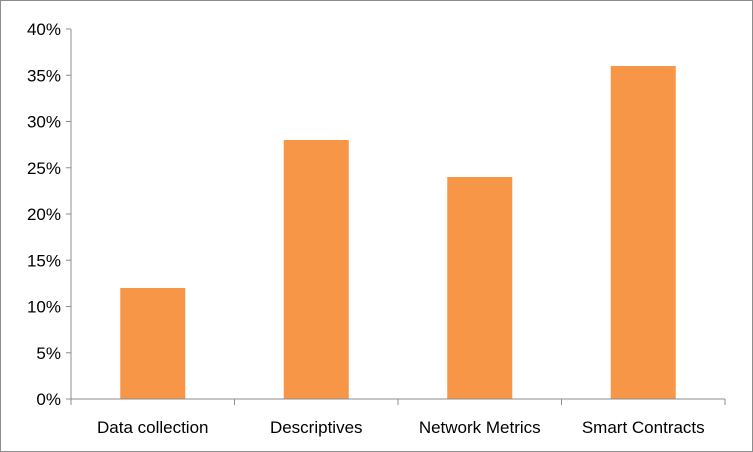 This screenshot has height=452, width=753. Describe the element at coordinates (44, 214) in the screenshot. I see `y-tick-label: 20%` at that location.